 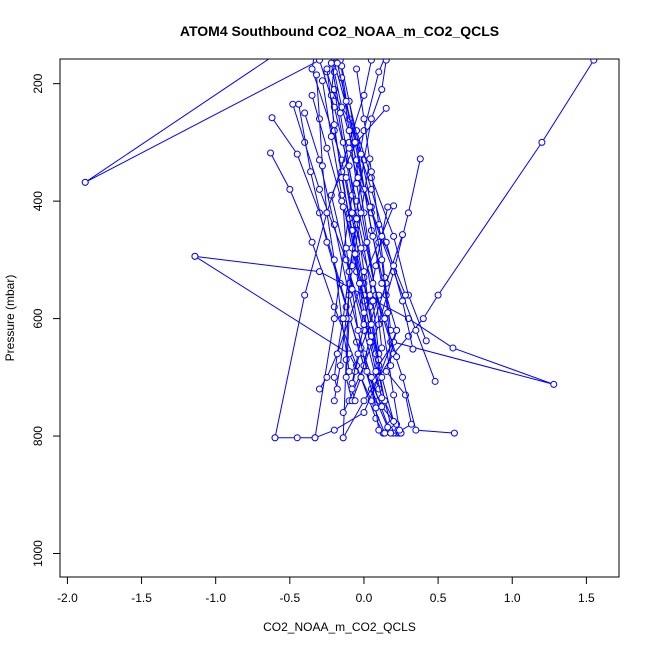 I want to click on x-tick-label: -1.5, so click(x=141, y=598).